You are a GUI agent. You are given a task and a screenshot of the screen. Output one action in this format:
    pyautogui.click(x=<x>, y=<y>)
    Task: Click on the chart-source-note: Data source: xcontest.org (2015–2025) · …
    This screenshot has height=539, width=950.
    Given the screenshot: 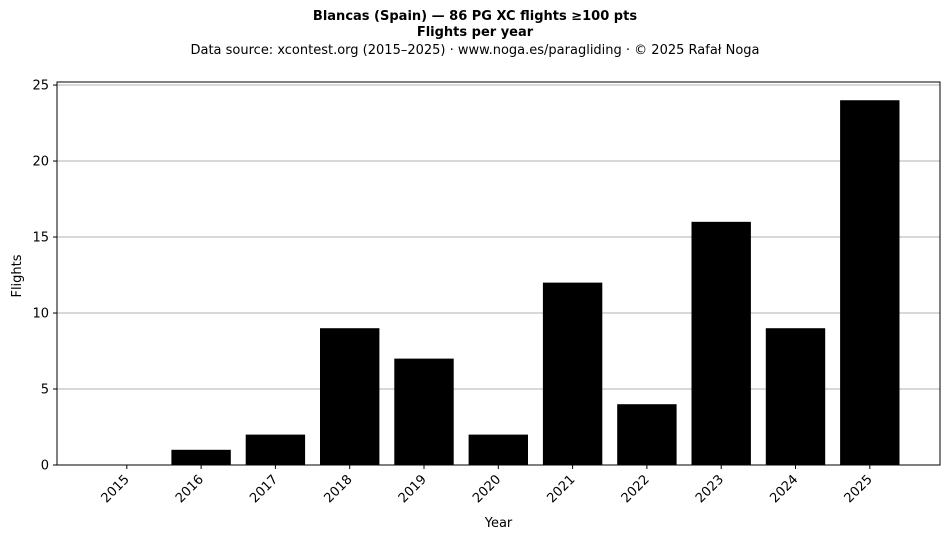 What is the action you would take?
    pyautogui.click(x=475, y=50)
    